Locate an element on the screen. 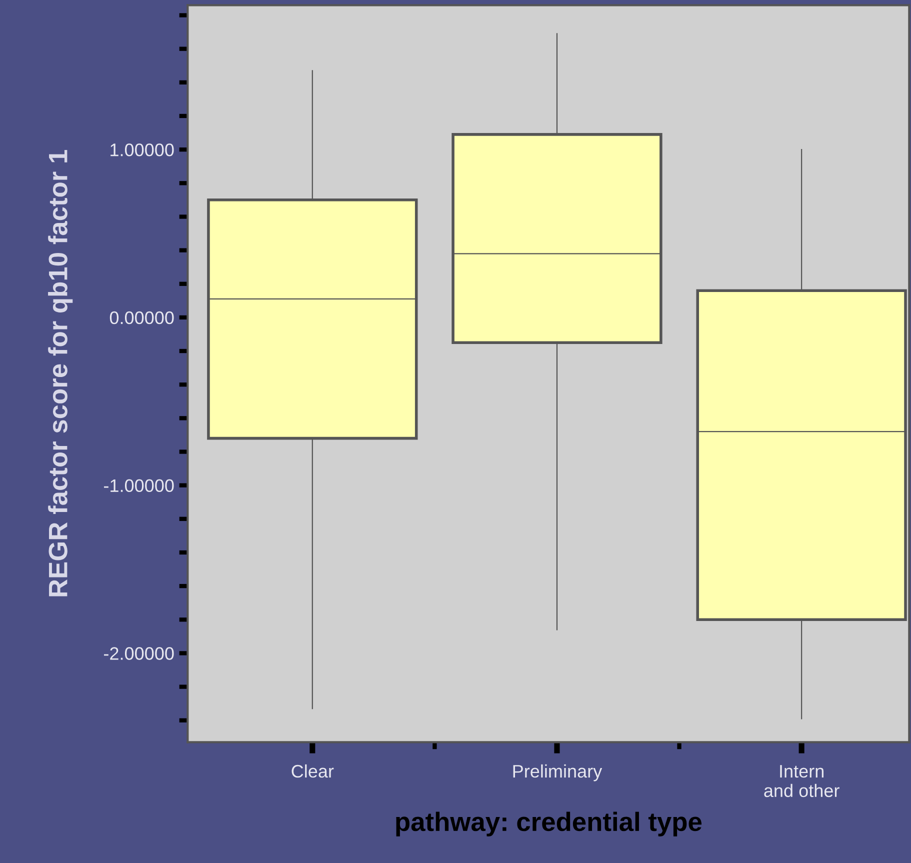  y-tick-label: -1.00000 is located at coordinates (139, 485).